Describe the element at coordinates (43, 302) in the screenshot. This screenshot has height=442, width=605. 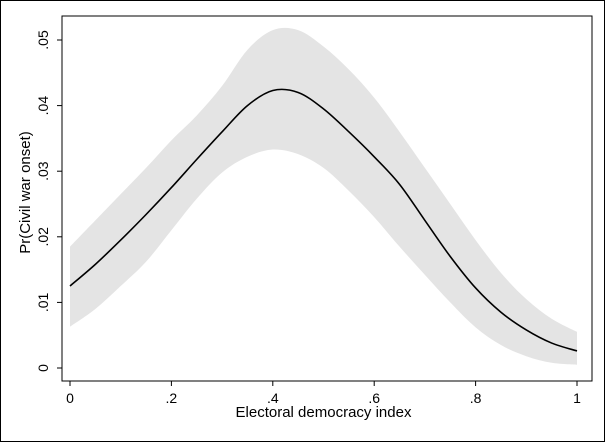
I see `y-tick-label: .01` at that location.